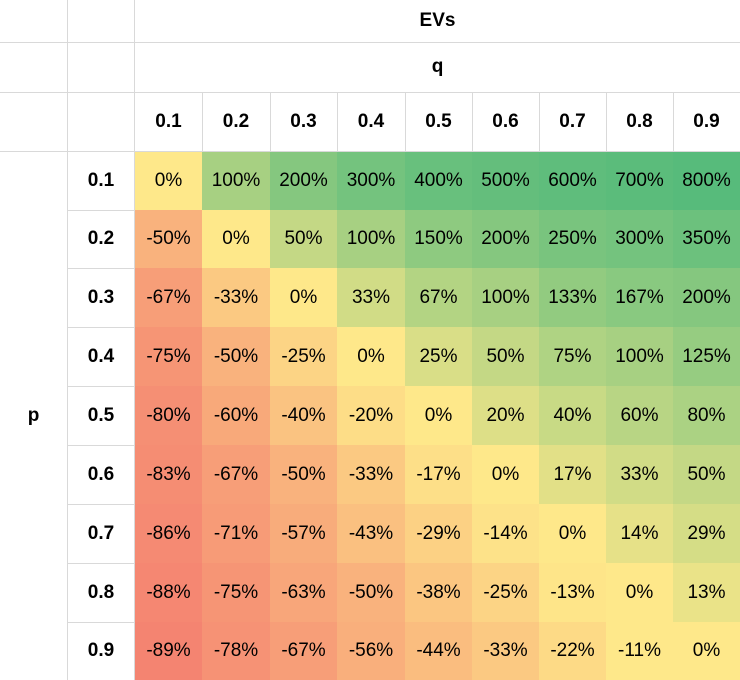 The image size is (740, 680). I want to click on heatmap-cell: 167%, so click(639, 297).